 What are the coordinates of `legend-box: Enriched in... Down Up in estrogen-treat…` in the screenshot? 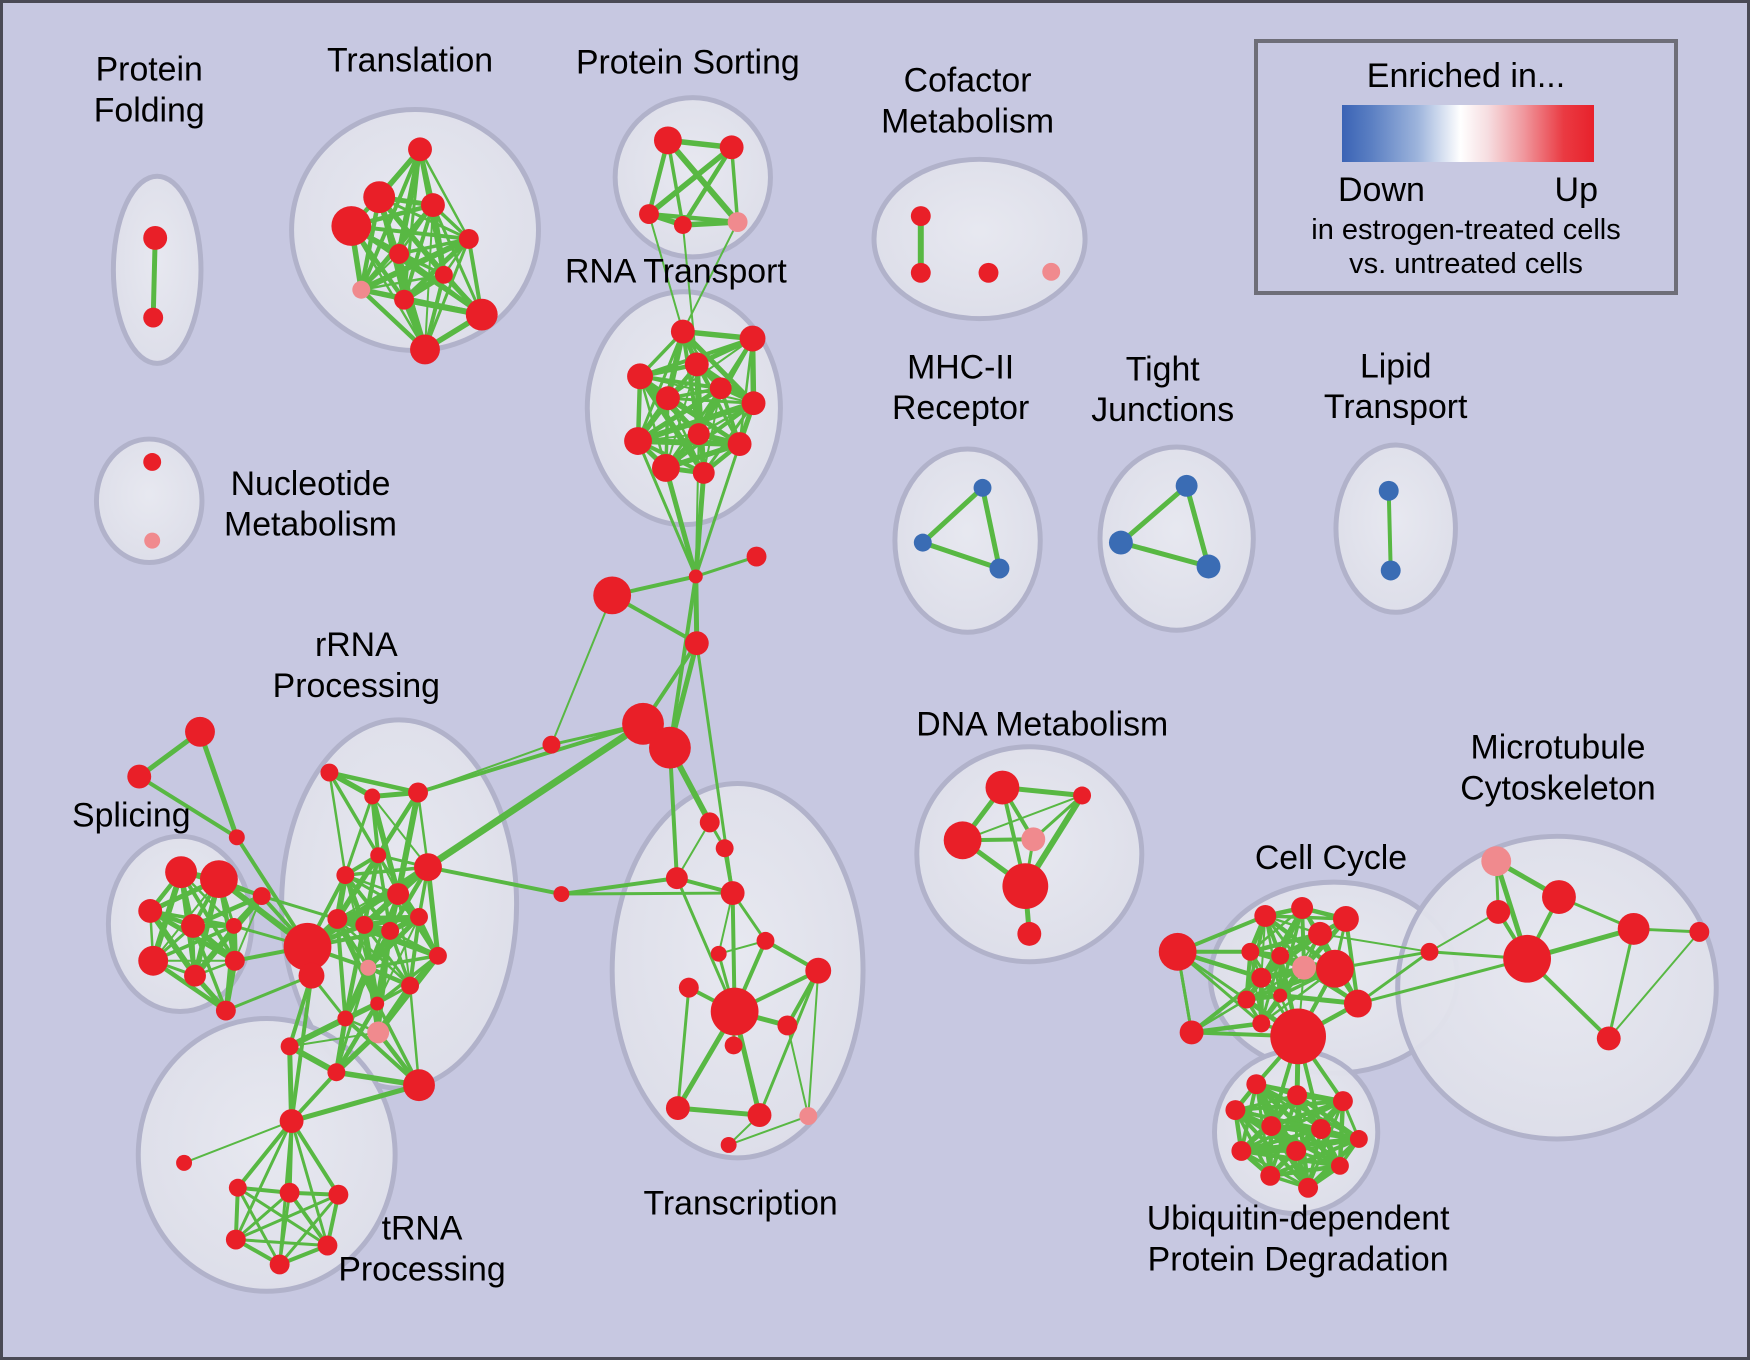 It's located at (1466, 167).